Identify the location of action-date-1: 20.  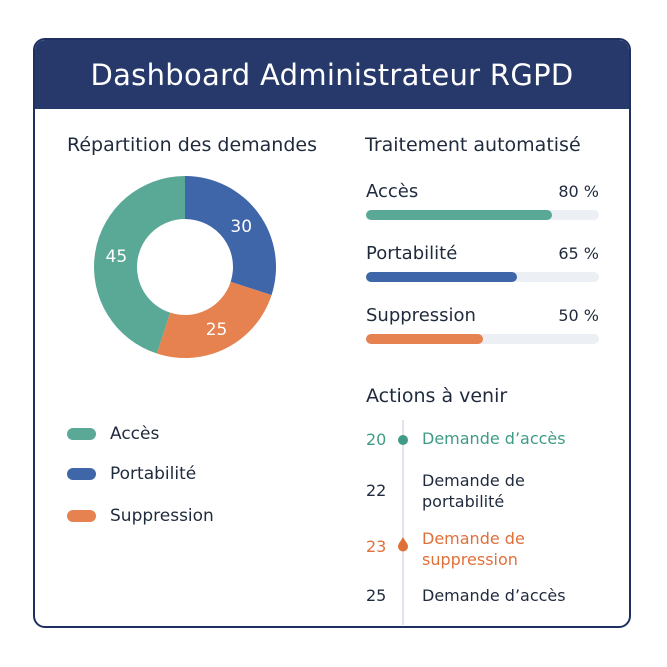
(376, 439).